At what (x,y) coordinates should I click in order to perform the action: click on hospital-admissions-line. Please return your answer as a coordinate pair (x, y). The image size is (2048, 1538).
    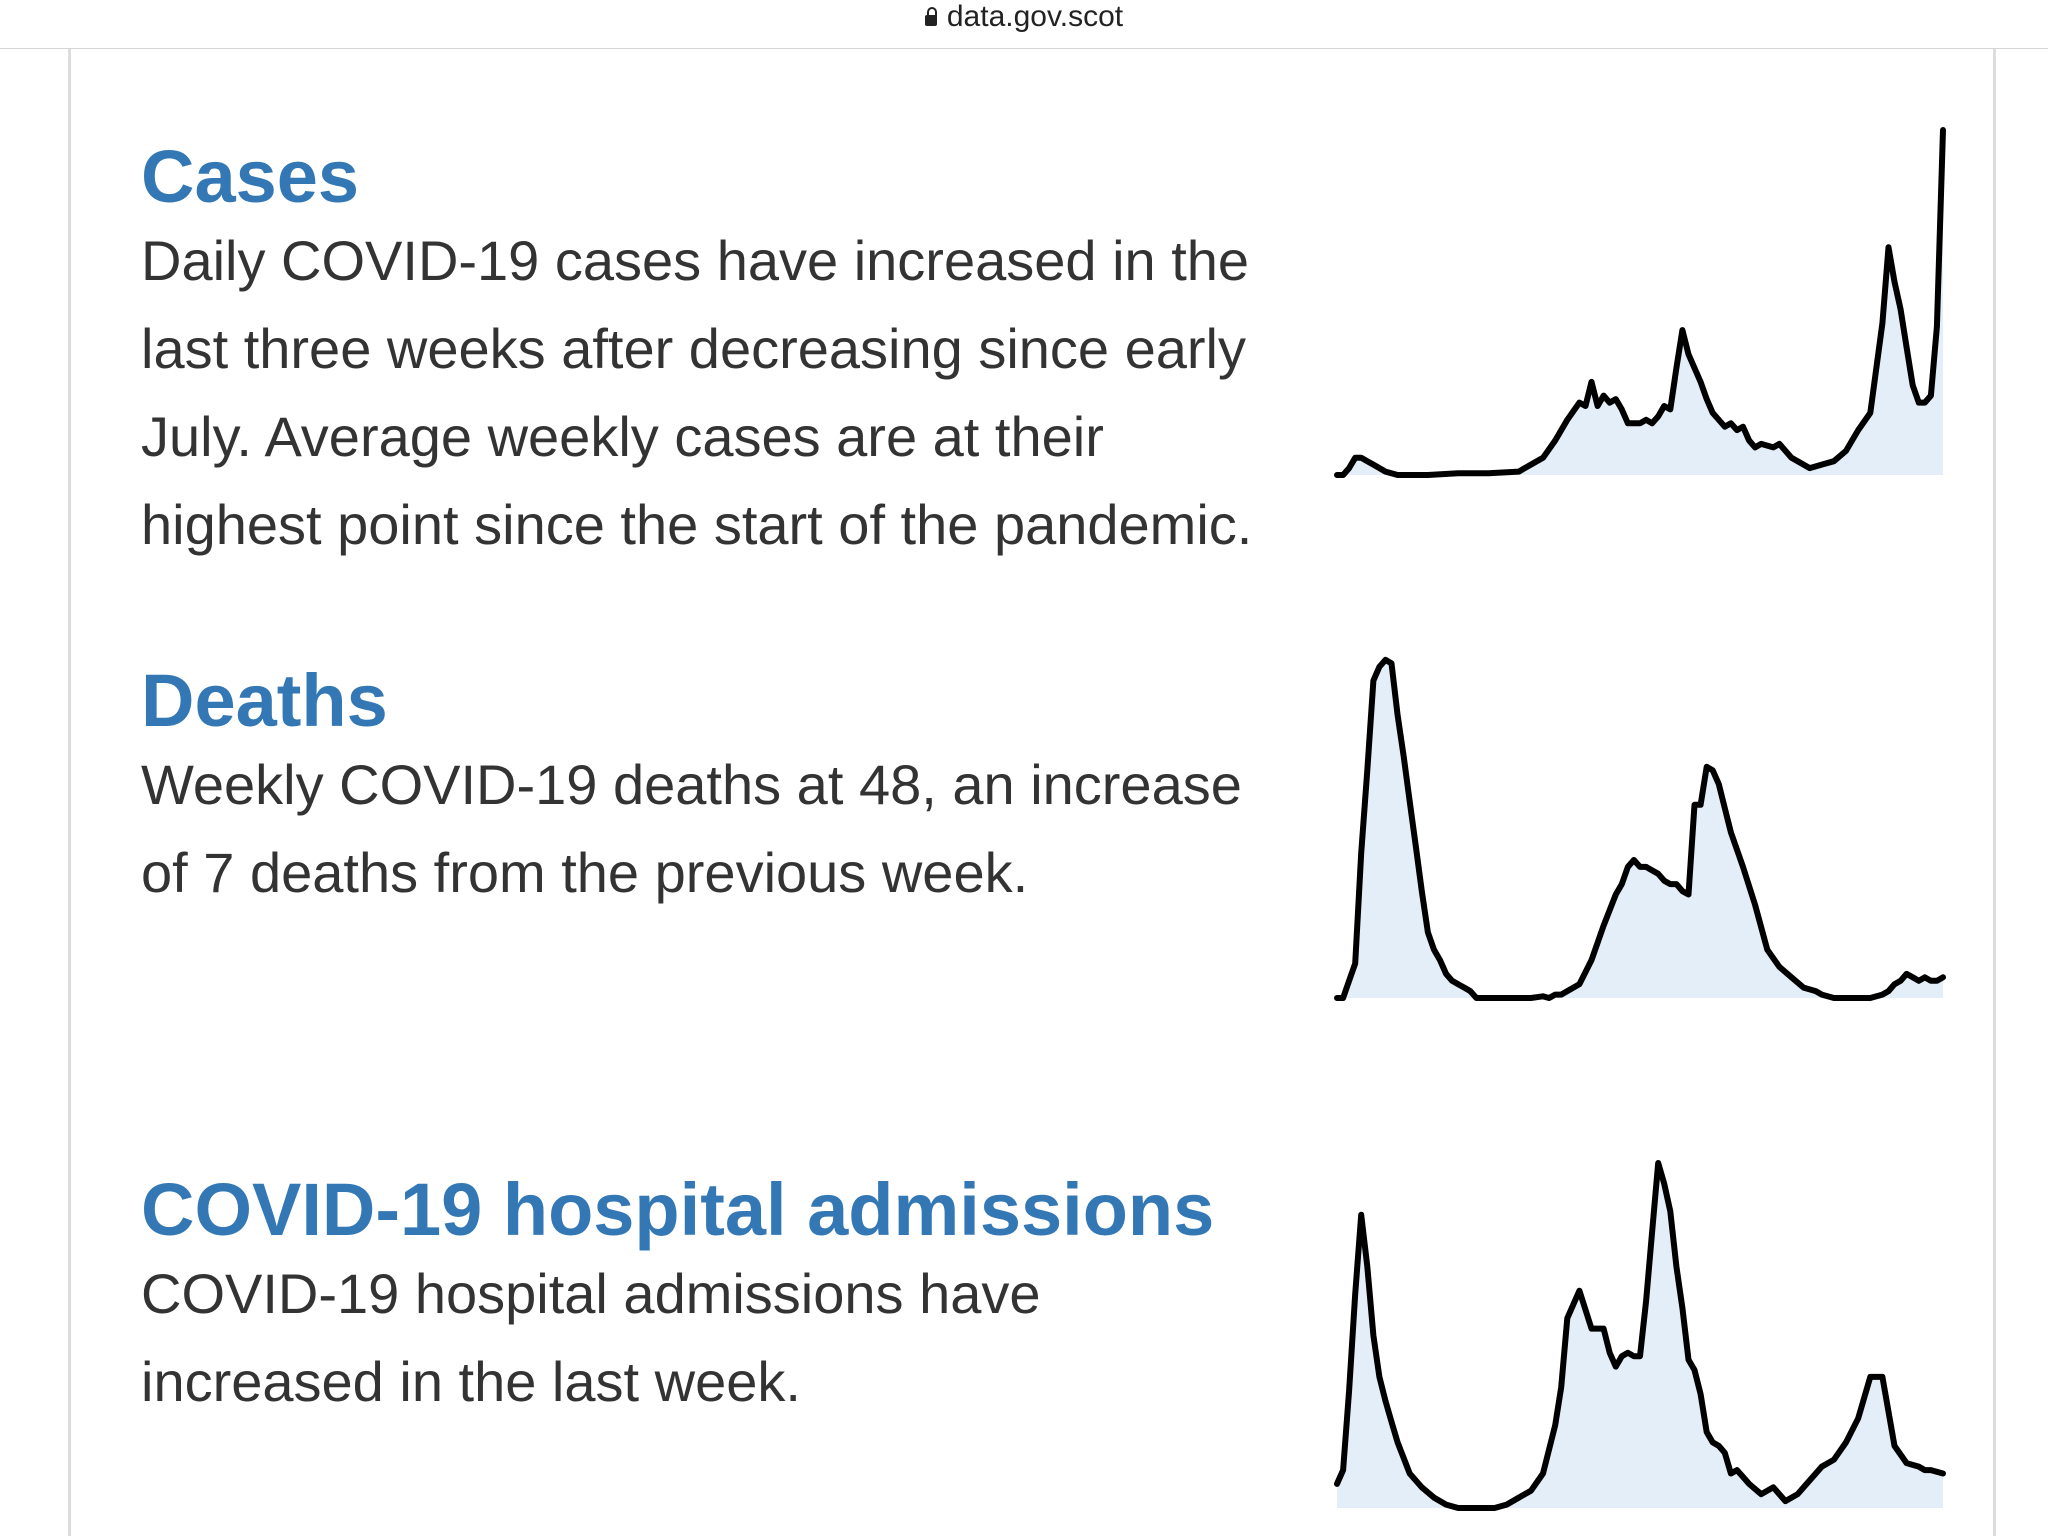
    Looking at the image, I should click on (1640, 1335).